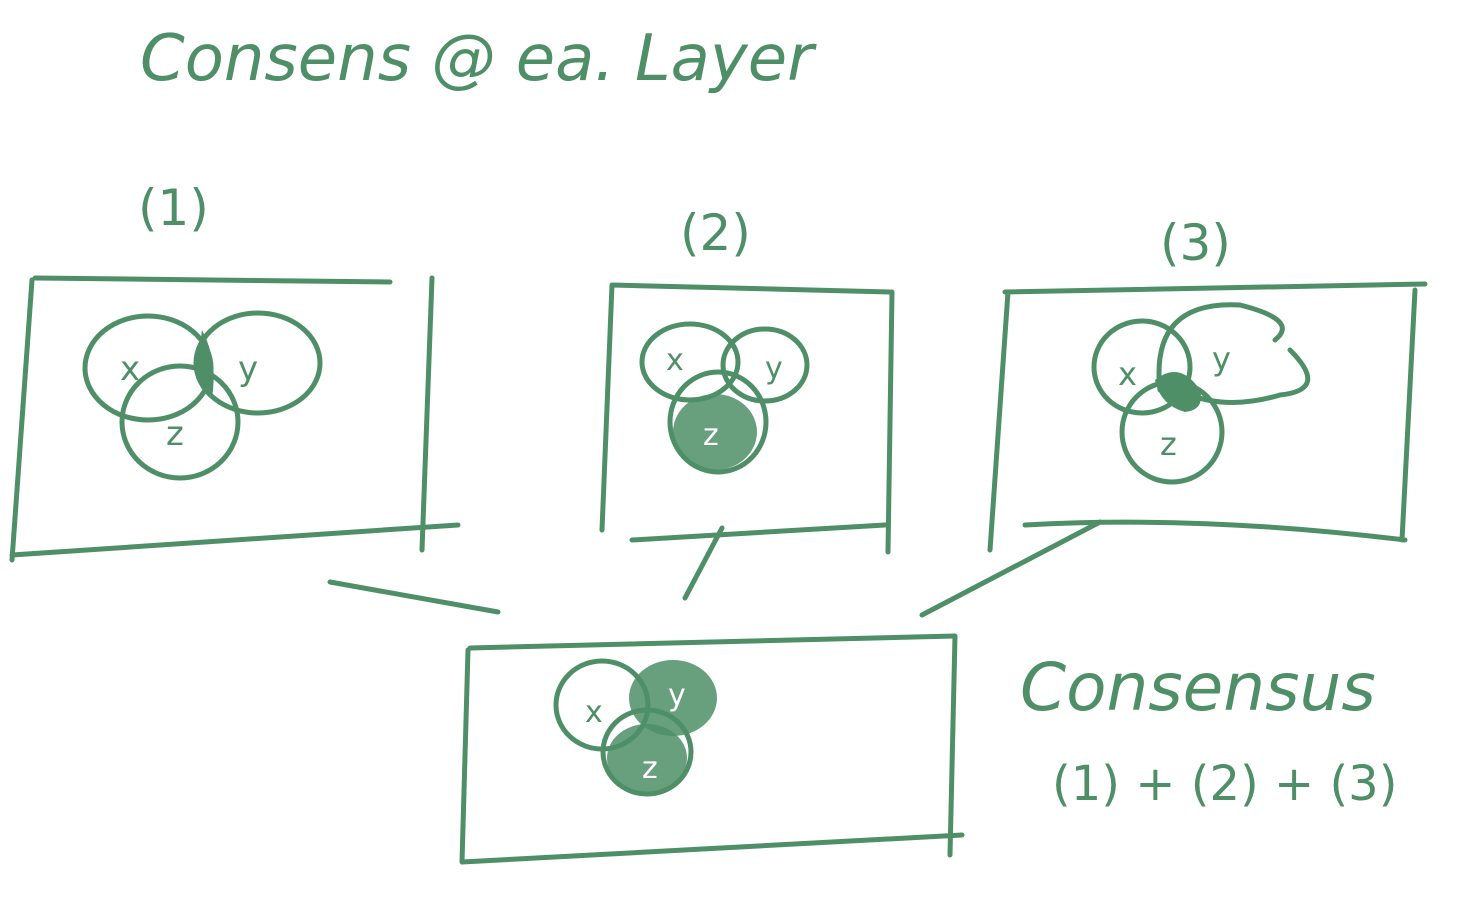 This screenshot has width=1461, height=900. Describe the element at coordinates (1168, 444) in the screenshot. I see `panel-3-set-z: z` at that location.